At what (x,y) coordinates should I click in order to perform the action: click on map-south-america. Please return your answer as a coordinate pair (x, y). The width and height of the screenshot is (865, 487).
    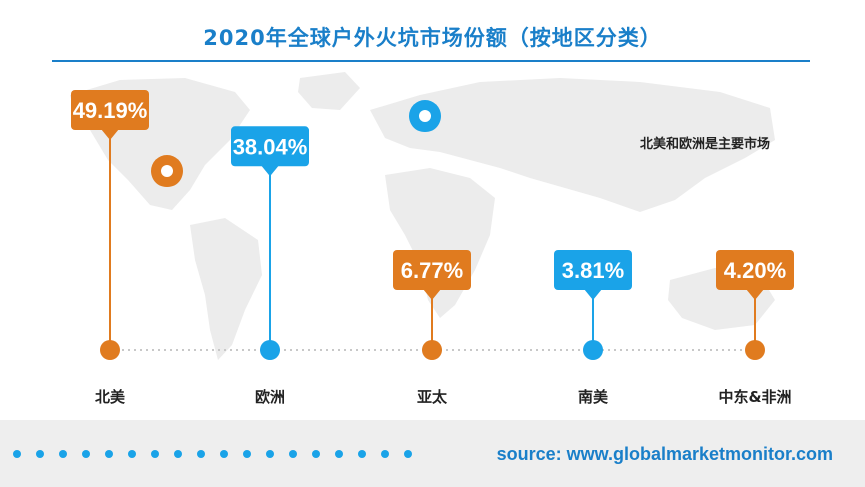
    Looking at the image, I should click on (226, 289).